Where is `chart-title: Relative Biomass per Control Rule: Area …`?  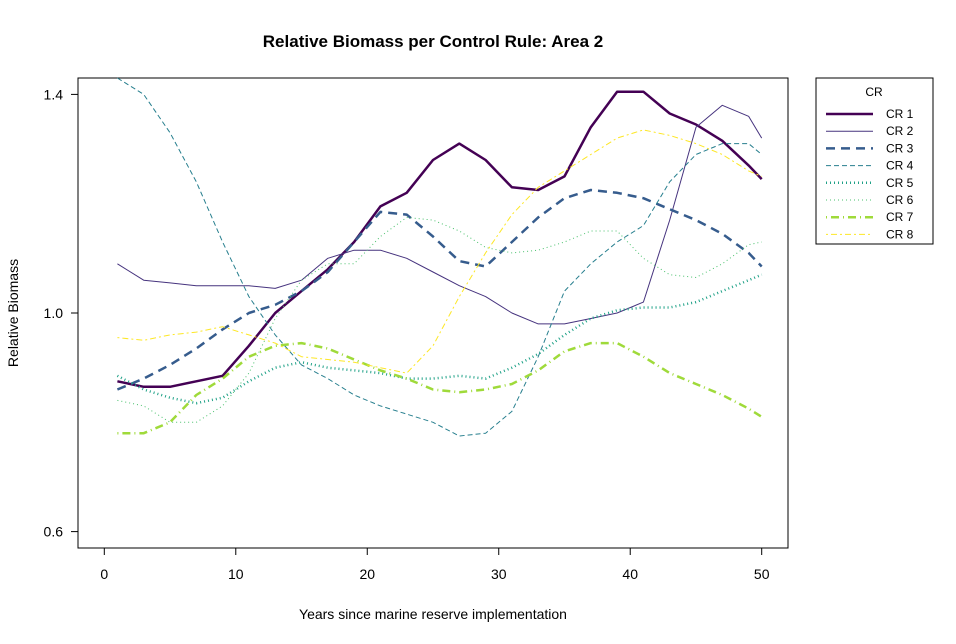 chart-title: Relative Biomass per Control Rule: Area … is located at coordinates (433, 41).